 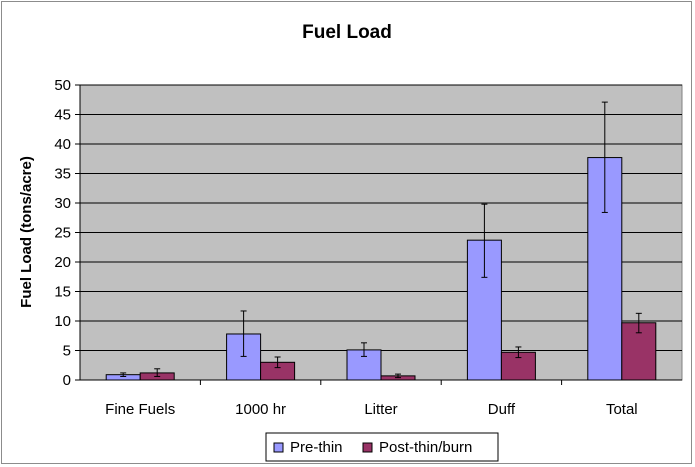 What do you see at coordinates (518, 352) in the screenshot?
I see `error-bar-post-thin-burn-duff` at bounding box center [518, 352].